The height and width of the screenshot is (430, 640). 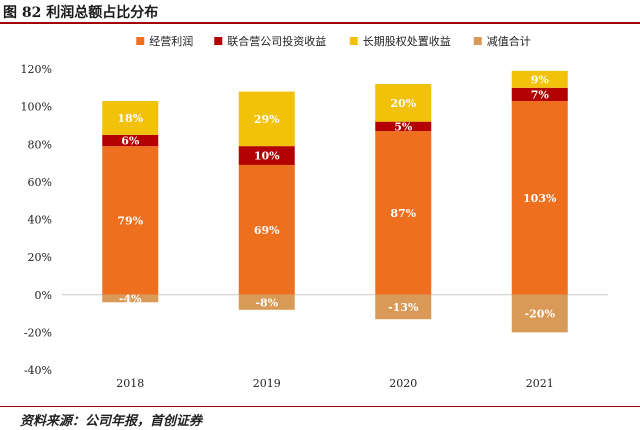 I want to click on data-label: 79%, so click(x=130, y=220).